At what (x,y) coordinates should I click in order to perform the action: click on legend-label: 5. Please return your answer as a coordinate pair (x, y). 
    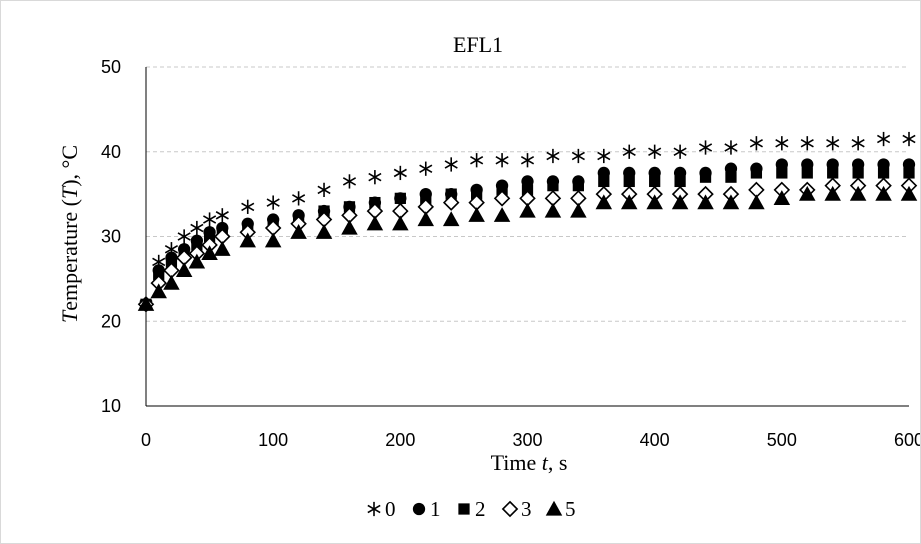
    Looking at the image, I should click on (570, 509).